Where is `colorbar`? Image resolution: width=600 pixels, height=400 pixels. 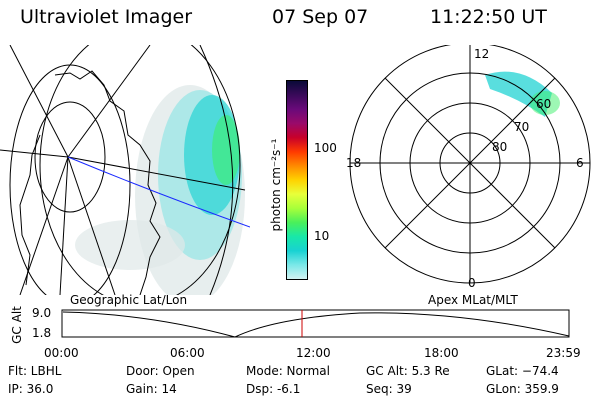 colorbar is located at coordinates (297, 180).